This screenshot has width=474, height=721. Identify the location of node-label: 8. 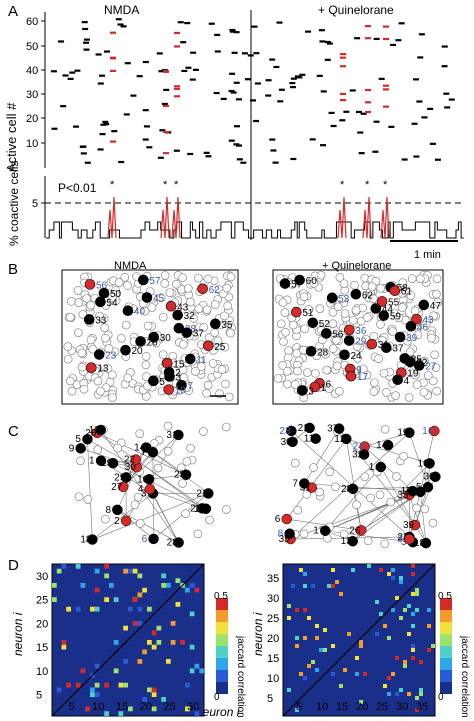
(108, 510).